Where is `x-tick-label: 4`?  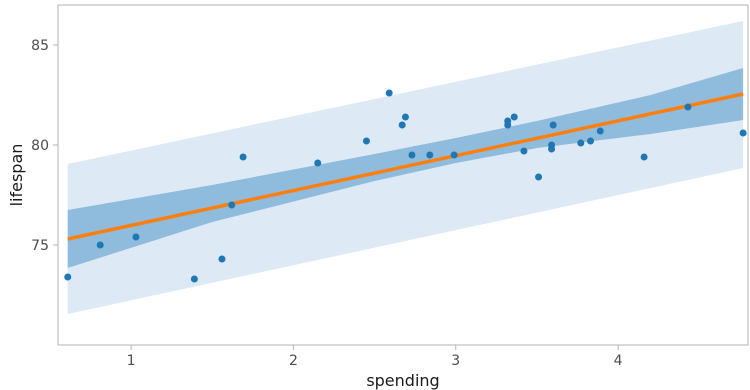
x-tick-label: 4 is located at coordinates (618, 361).